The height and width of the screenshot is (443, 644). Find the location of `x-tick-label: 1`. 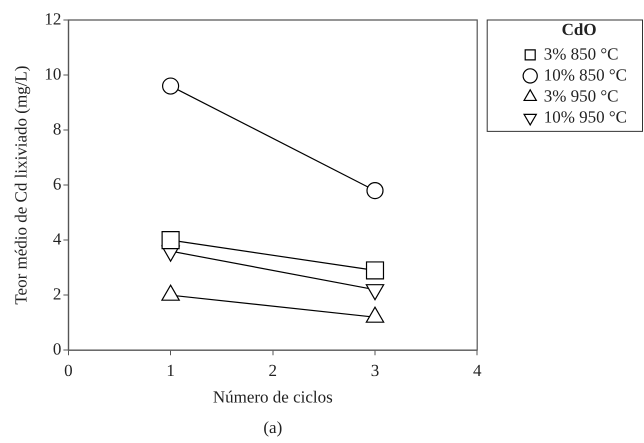

x-tick-label: 1 is located at coordinates (170, 370).